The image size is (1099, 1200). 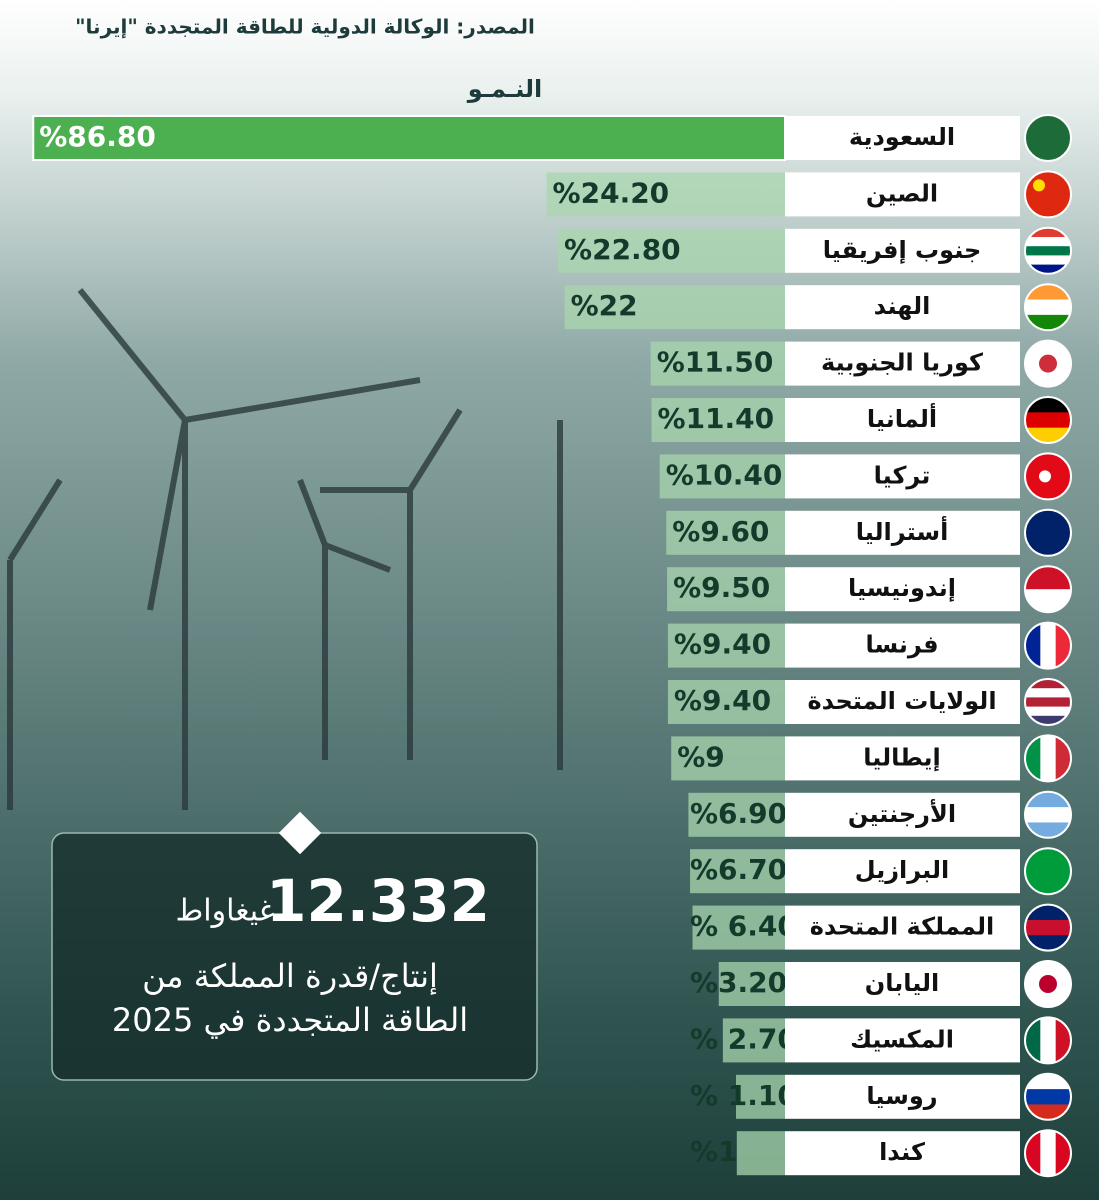 I want to click on value-label: %3.20, so click(x=738, y=982).